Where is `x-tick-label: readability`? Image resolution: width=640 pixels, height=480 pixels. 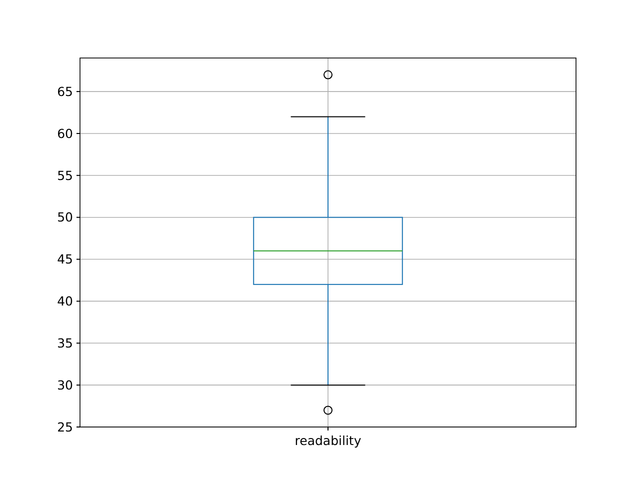 x-tick-label: readability is located at coordinates (328, 440).